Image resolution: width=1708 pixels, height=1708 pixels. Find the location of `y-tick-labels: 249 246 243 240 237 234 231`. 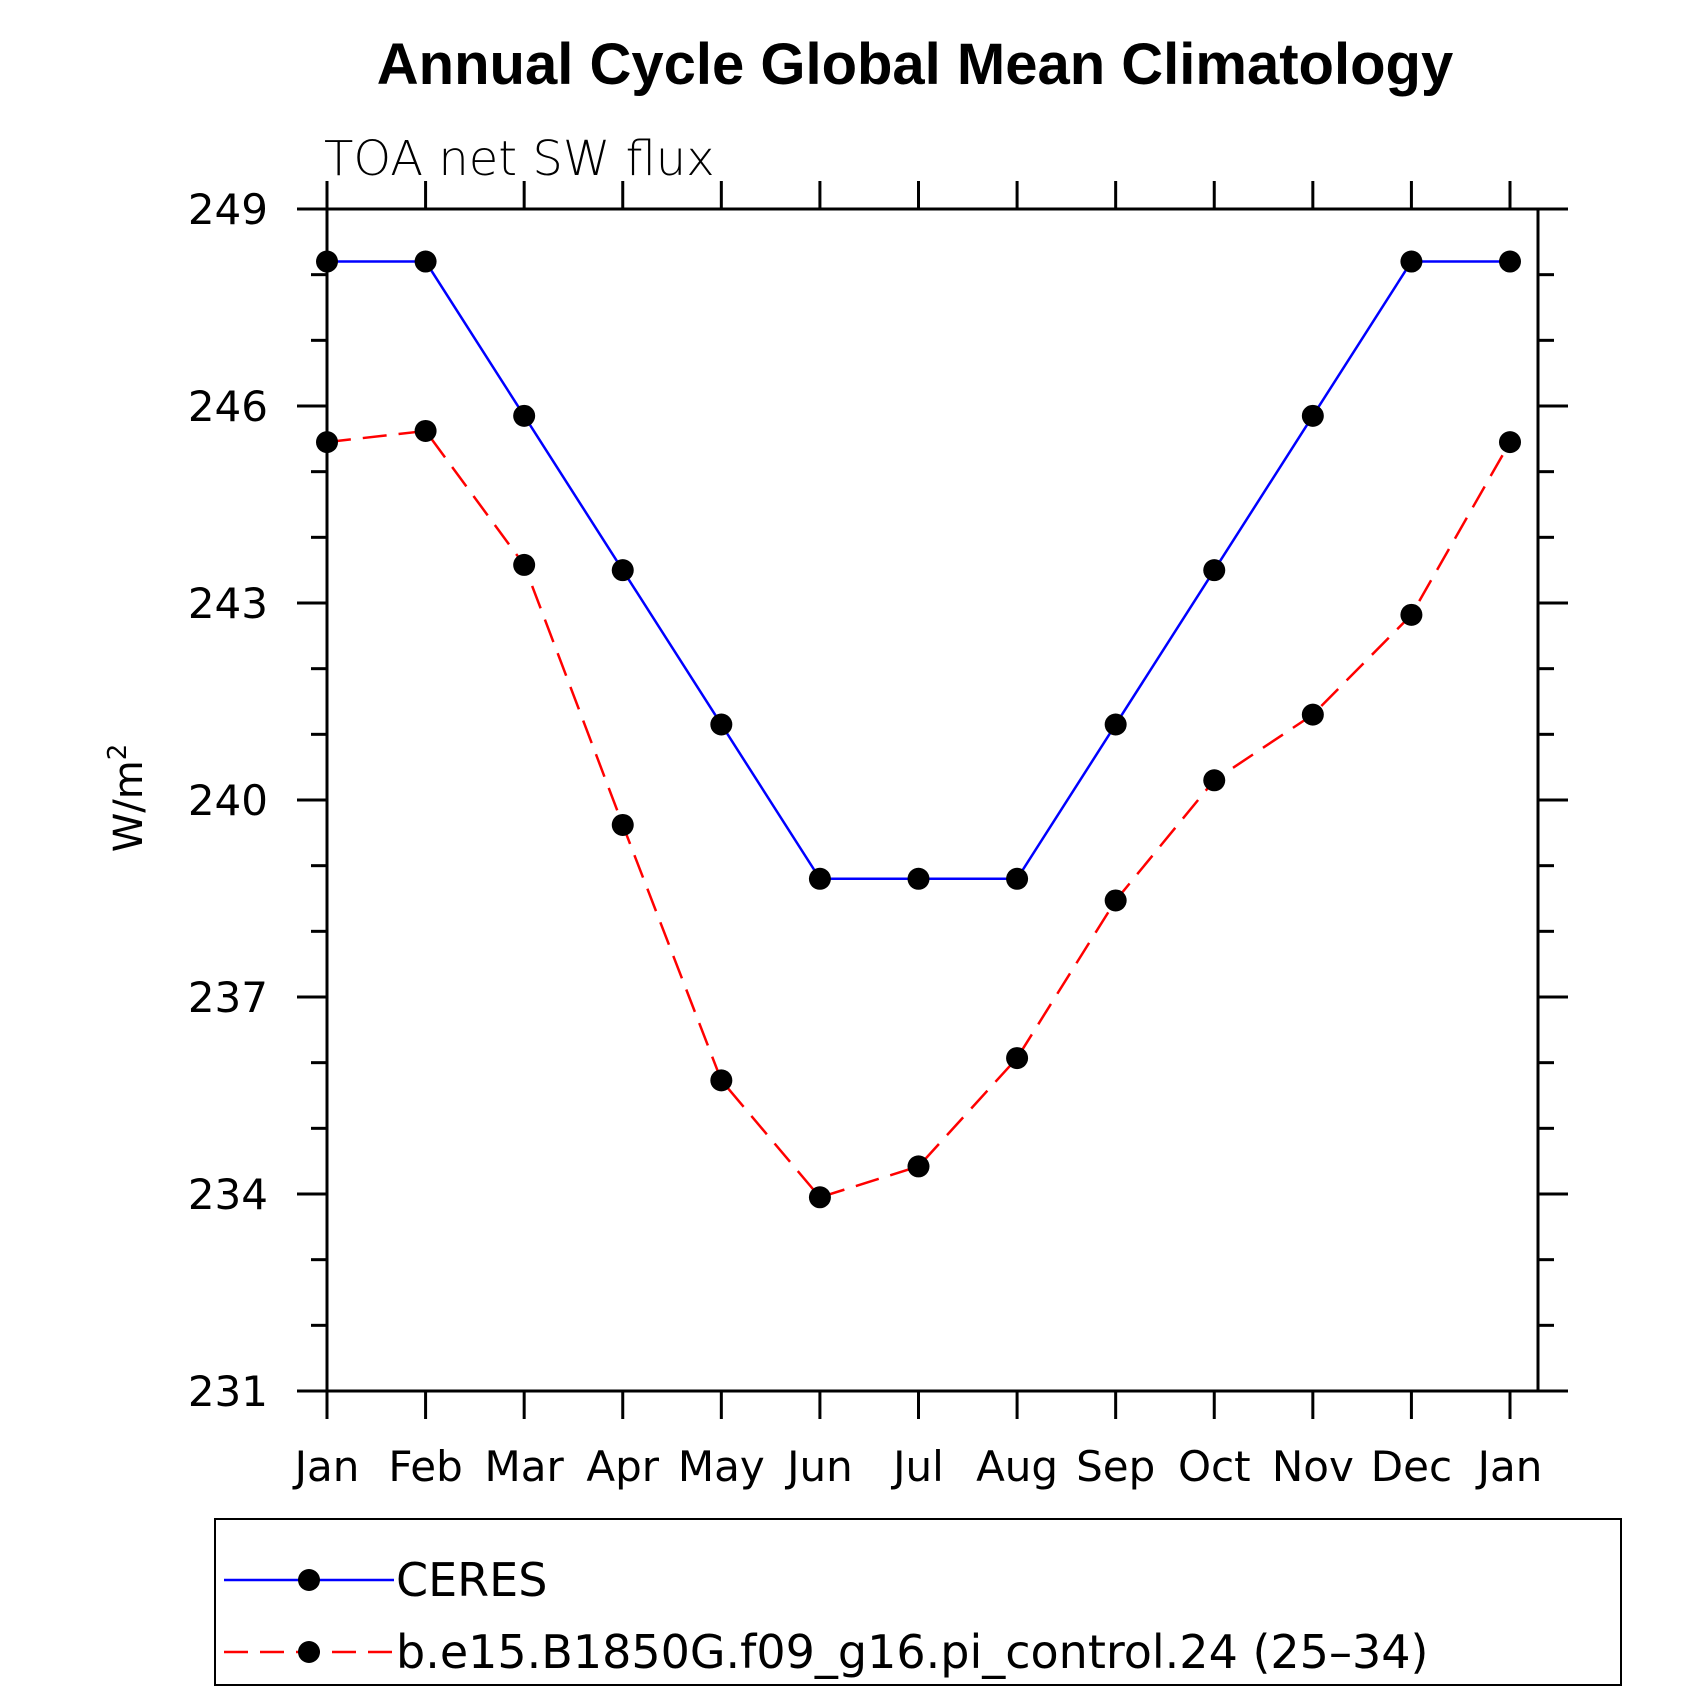

y-tick-labels: 249 246 243 240 237 234 231 is located at coordinates (228, 800).